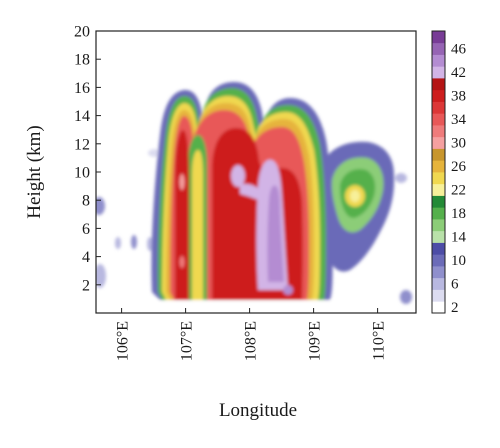  What do you see at coordinates (245, 307) in the screenshot?
I see `surface-mask` at bounding box center [245, 307].